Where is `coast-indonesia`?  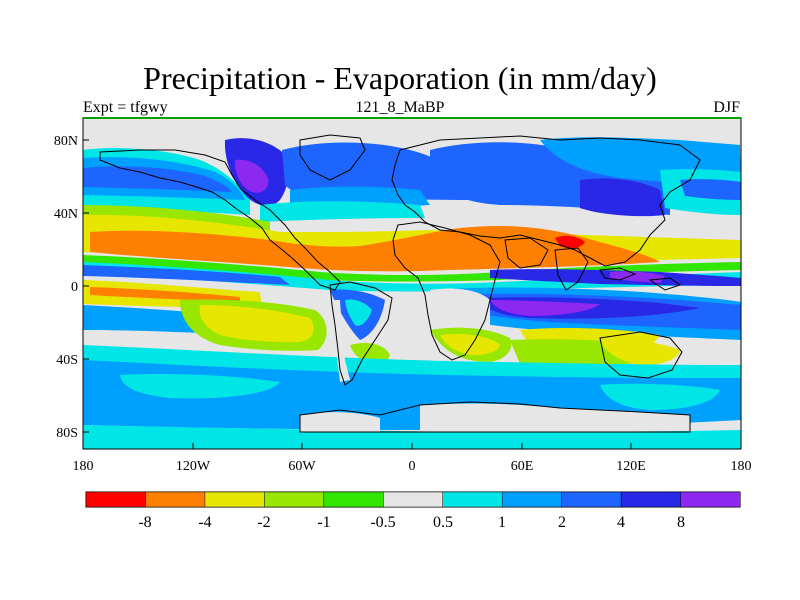 coast-indonesia is located at coordinates (640, 279).